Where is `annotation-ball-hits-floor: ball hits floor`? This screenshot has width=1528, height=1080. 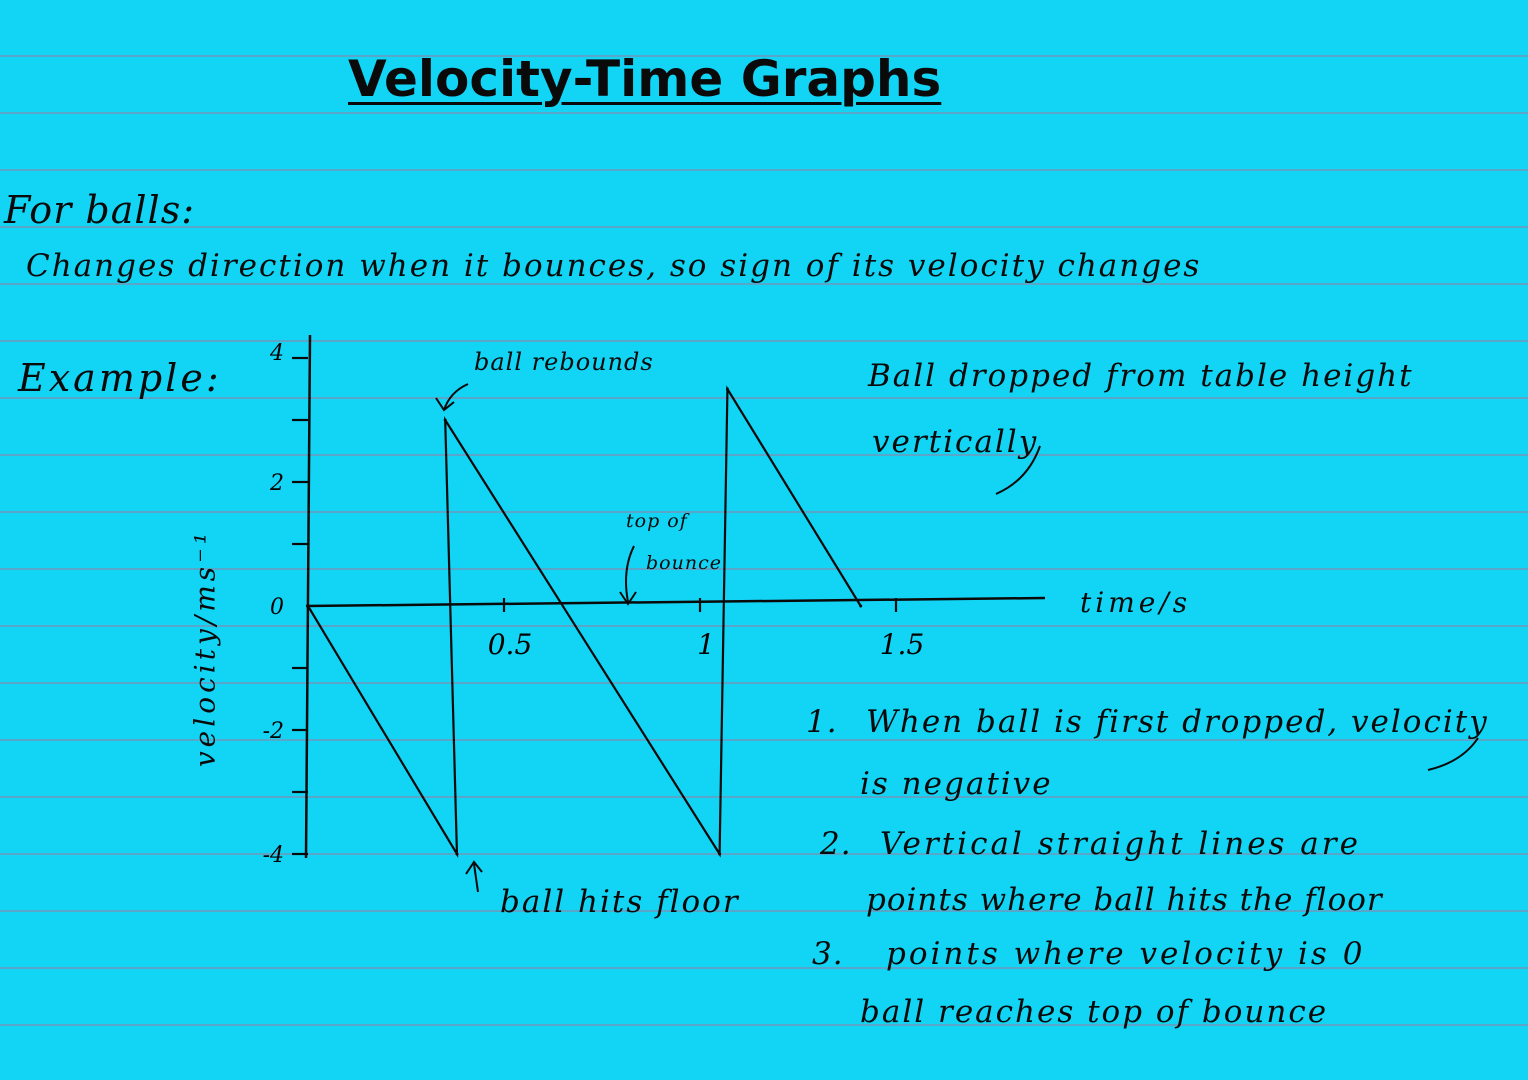 annotation-ball-hits-floor: ball hits floor is located at coordinates (620, 902).